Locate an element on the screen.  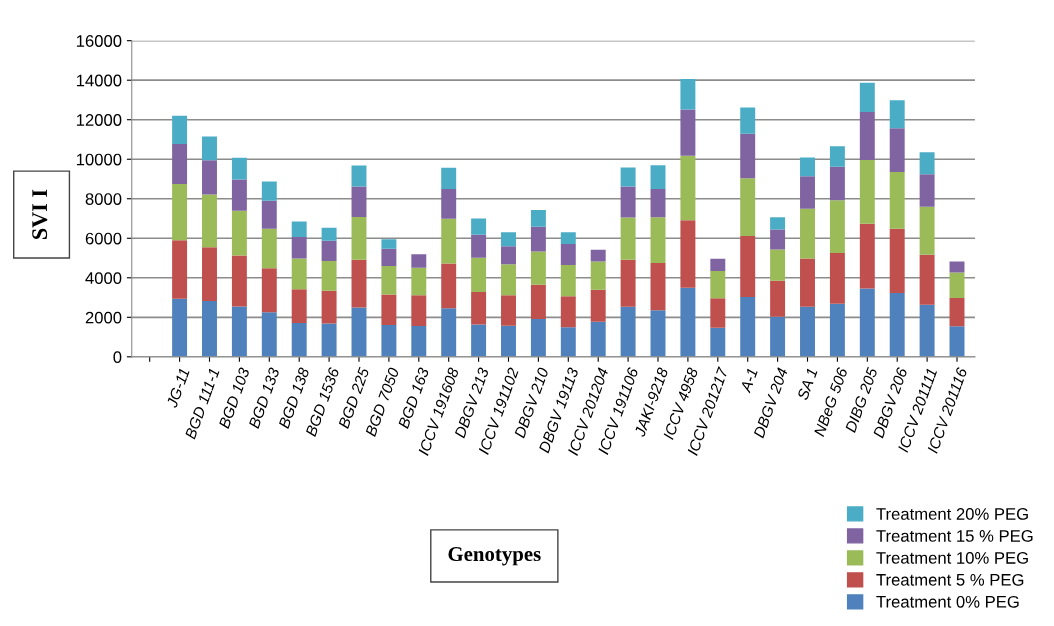
legend-label: Treatment 5 % PEG is located at coordinates (950, 579).